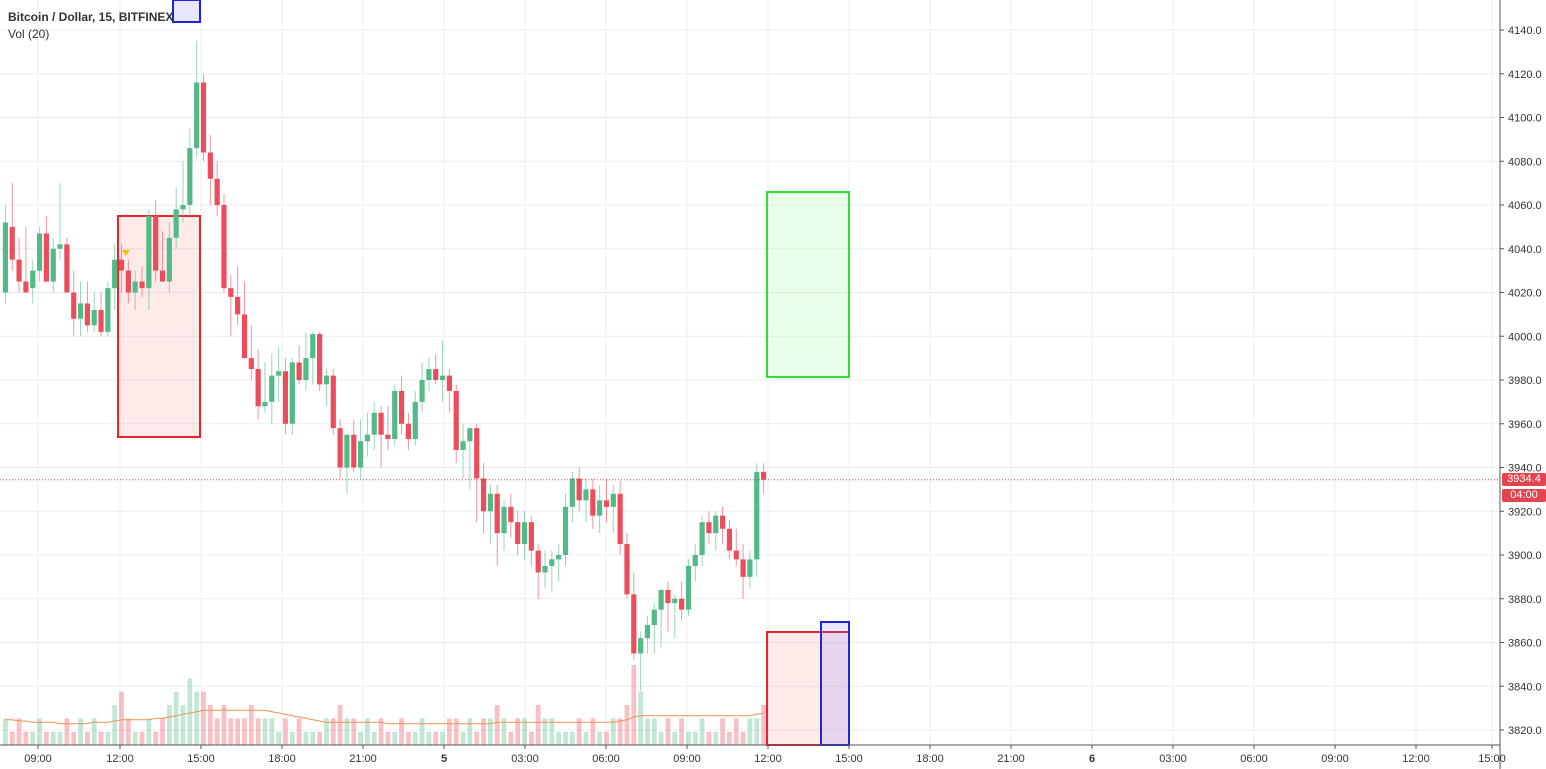 This screenshot has height=769, width=1546. Describe the element at coordinates (1525, 731) in the screenshot. I see `price-tick-label: 3820.0` at that location.